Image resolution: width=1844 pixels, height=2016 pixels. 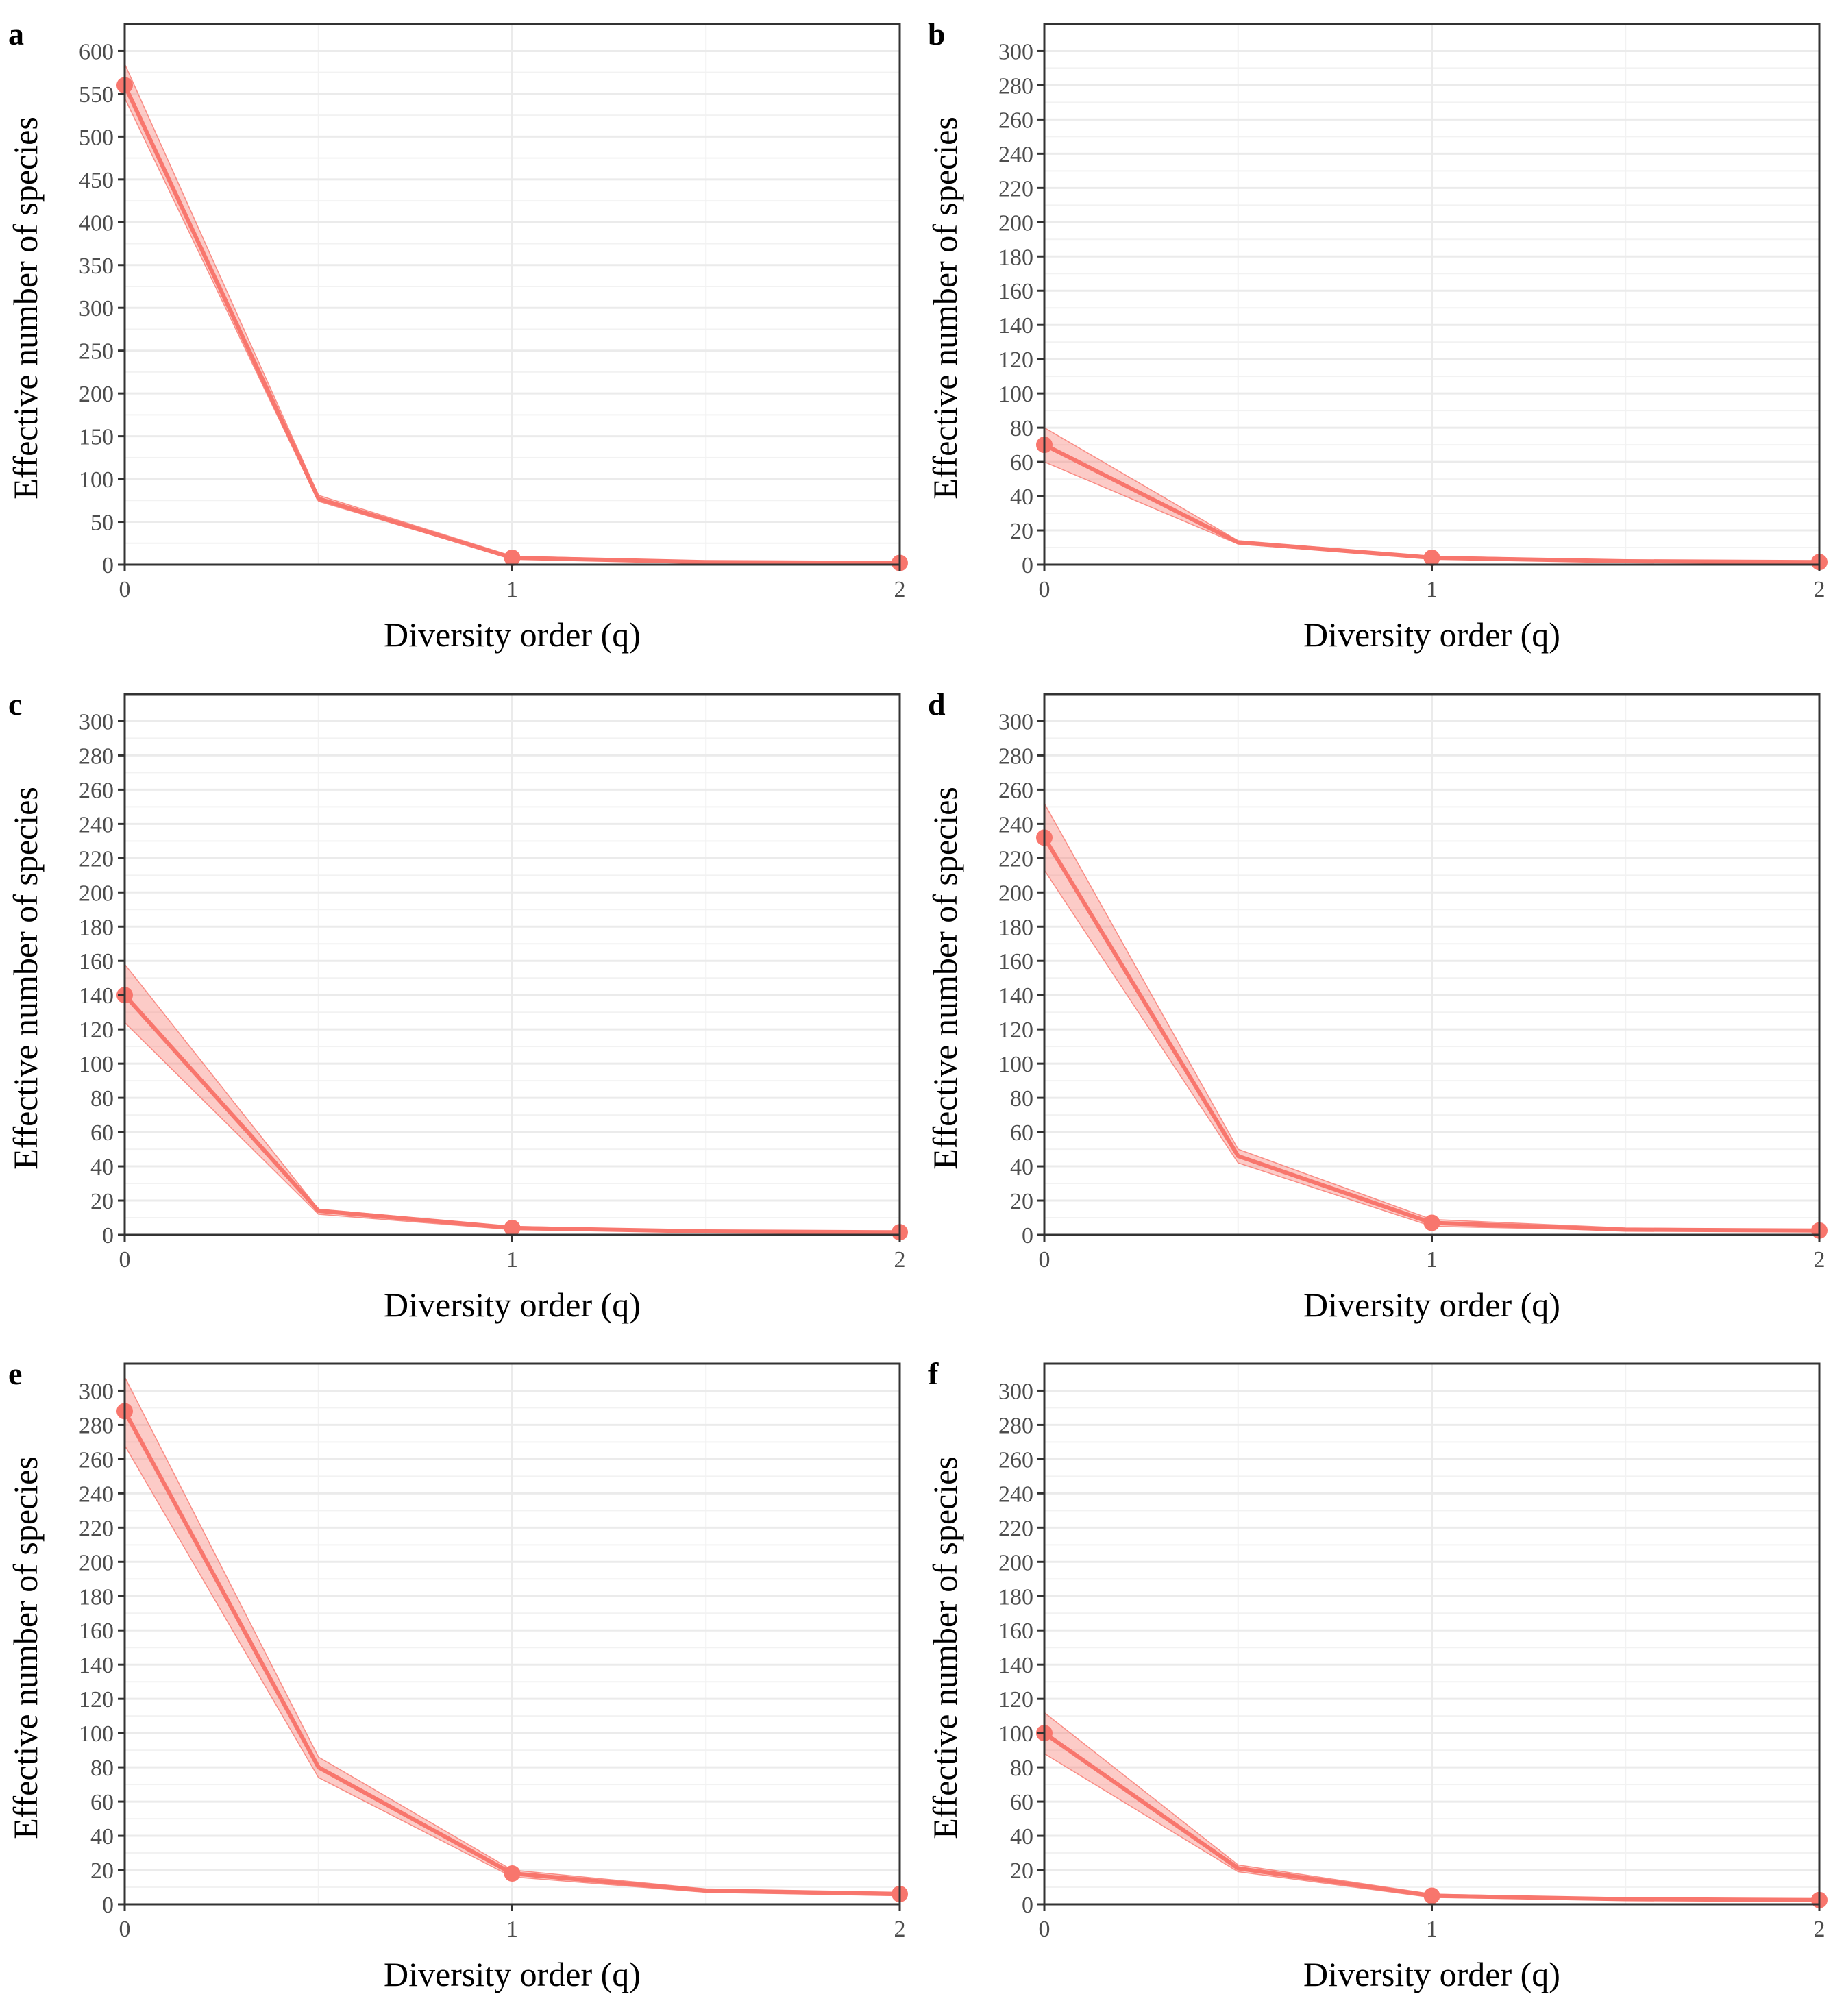 What do you see at coordinates (97, 352) in the screenshot?
I see `y-tick-label: 250` at bounding box center [97, 352].